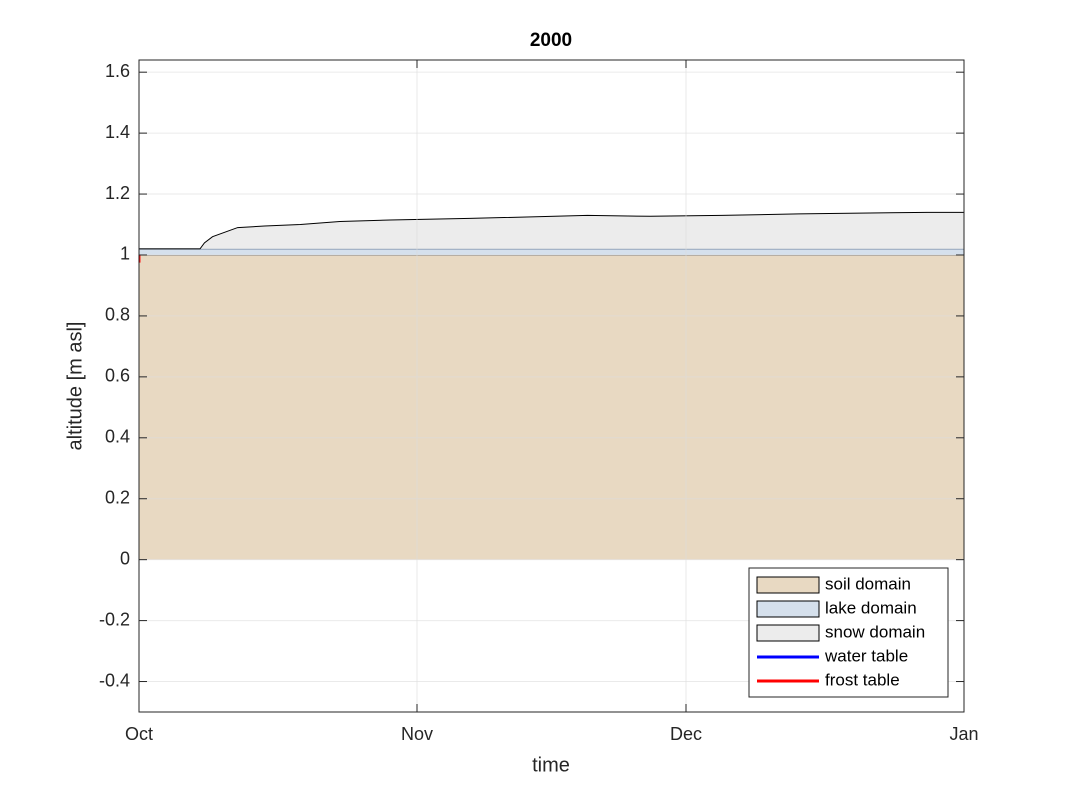  What do you see at coordinates (125, 558) in the screenshot?
I see `y-tick-label: 0` at bounding box center [125, 558].